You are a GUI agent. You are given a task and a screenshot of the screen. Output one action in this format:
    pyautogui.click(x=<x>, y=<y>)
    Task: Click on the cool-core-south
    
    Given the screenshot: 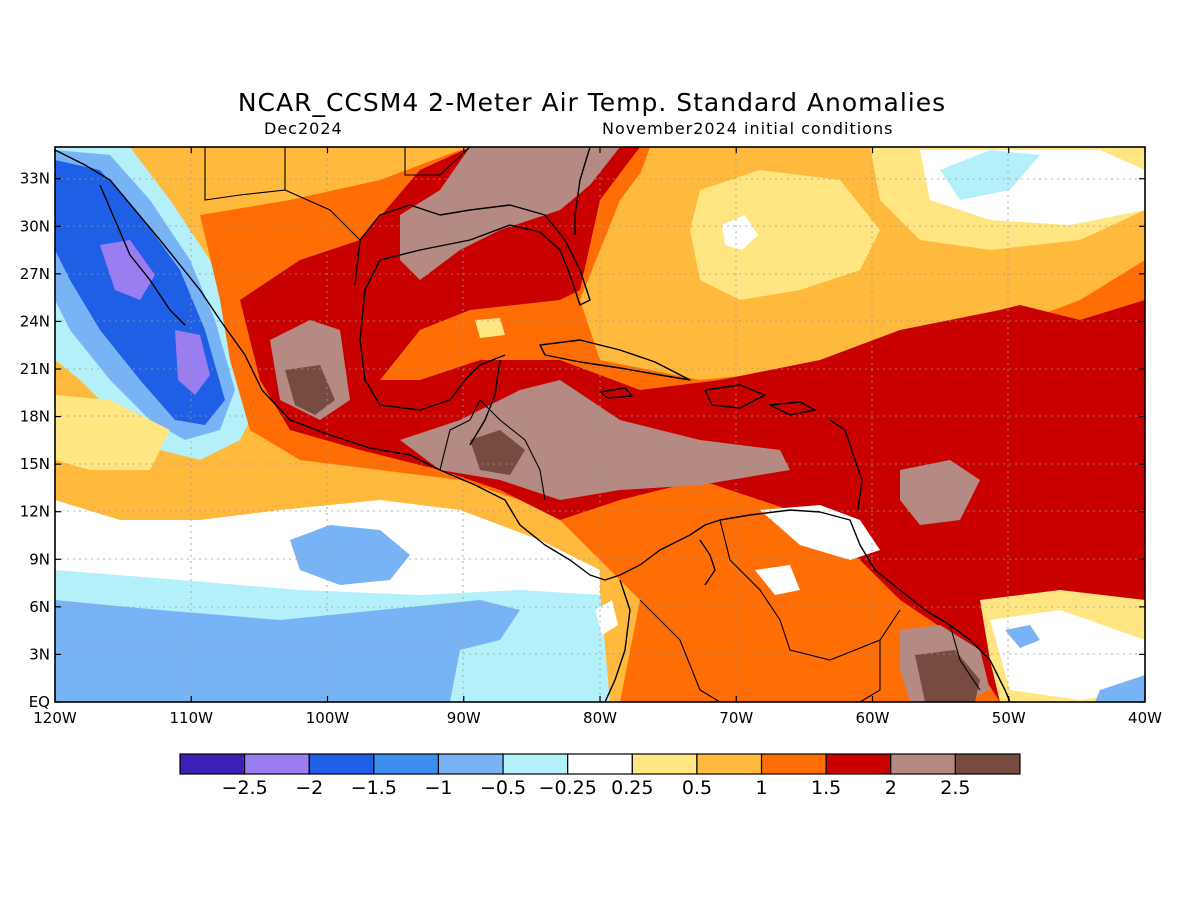 What is the action you would take?
    pyautogui.click(x=287, y=651)
    